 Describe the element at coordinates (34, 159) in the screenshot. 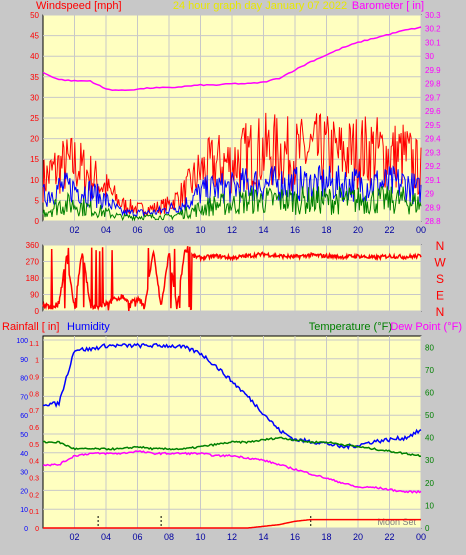

I see `y-tick-label: 15` at that location.